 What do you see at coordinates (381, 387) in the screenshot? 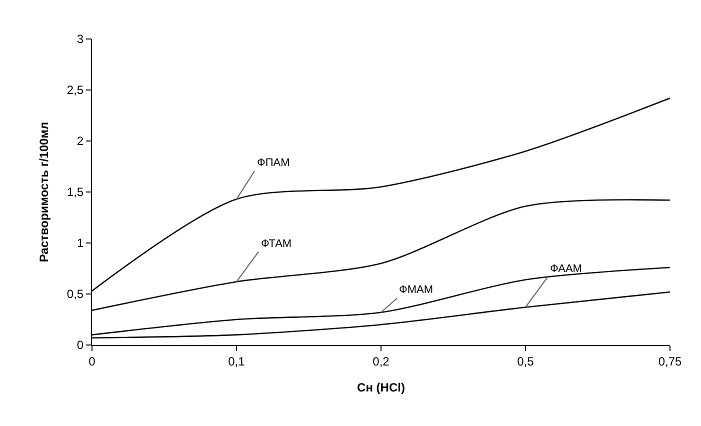
I see `x-axis-title: Сн (HCl)` at bounding box center [381, 387].